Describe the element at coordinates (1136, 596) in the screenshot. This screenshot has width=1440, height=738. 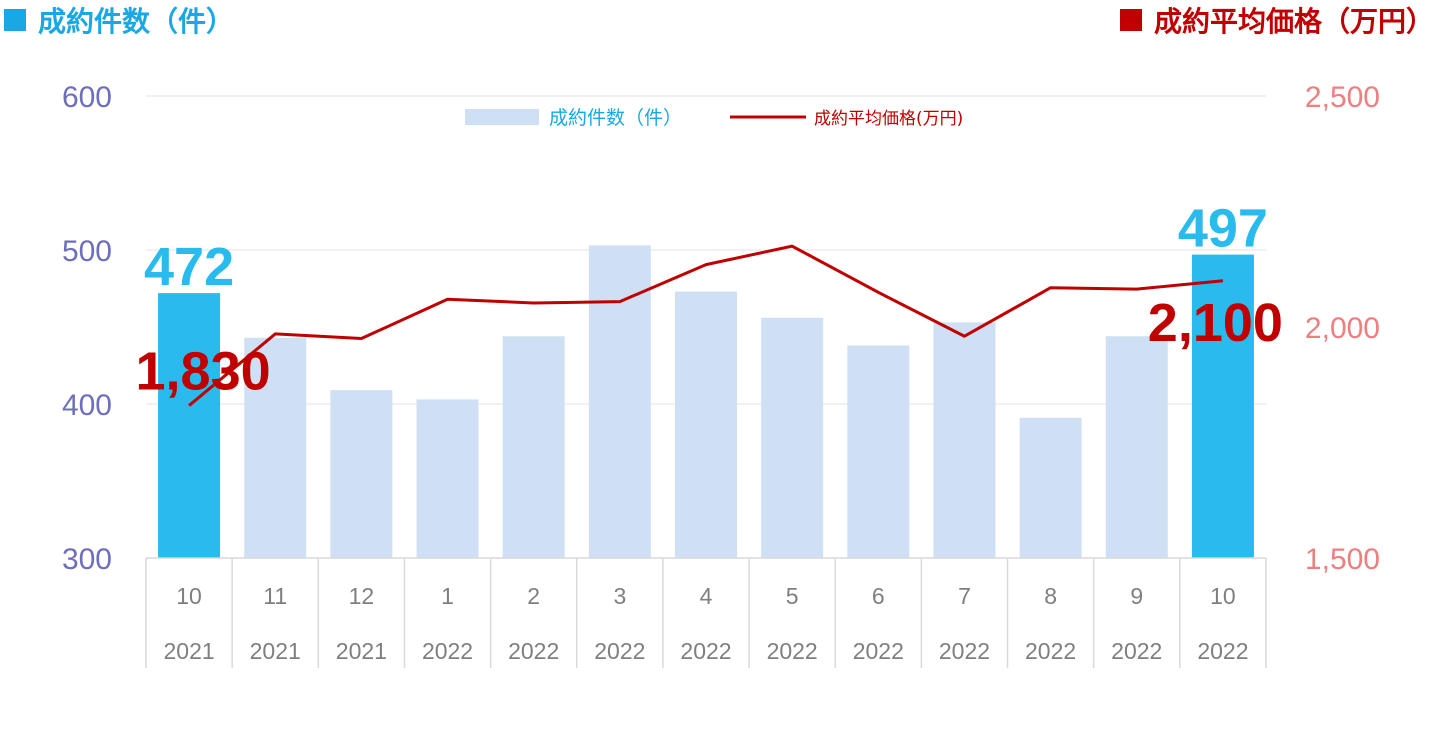
I see `month-tick-label: 9` at that location.